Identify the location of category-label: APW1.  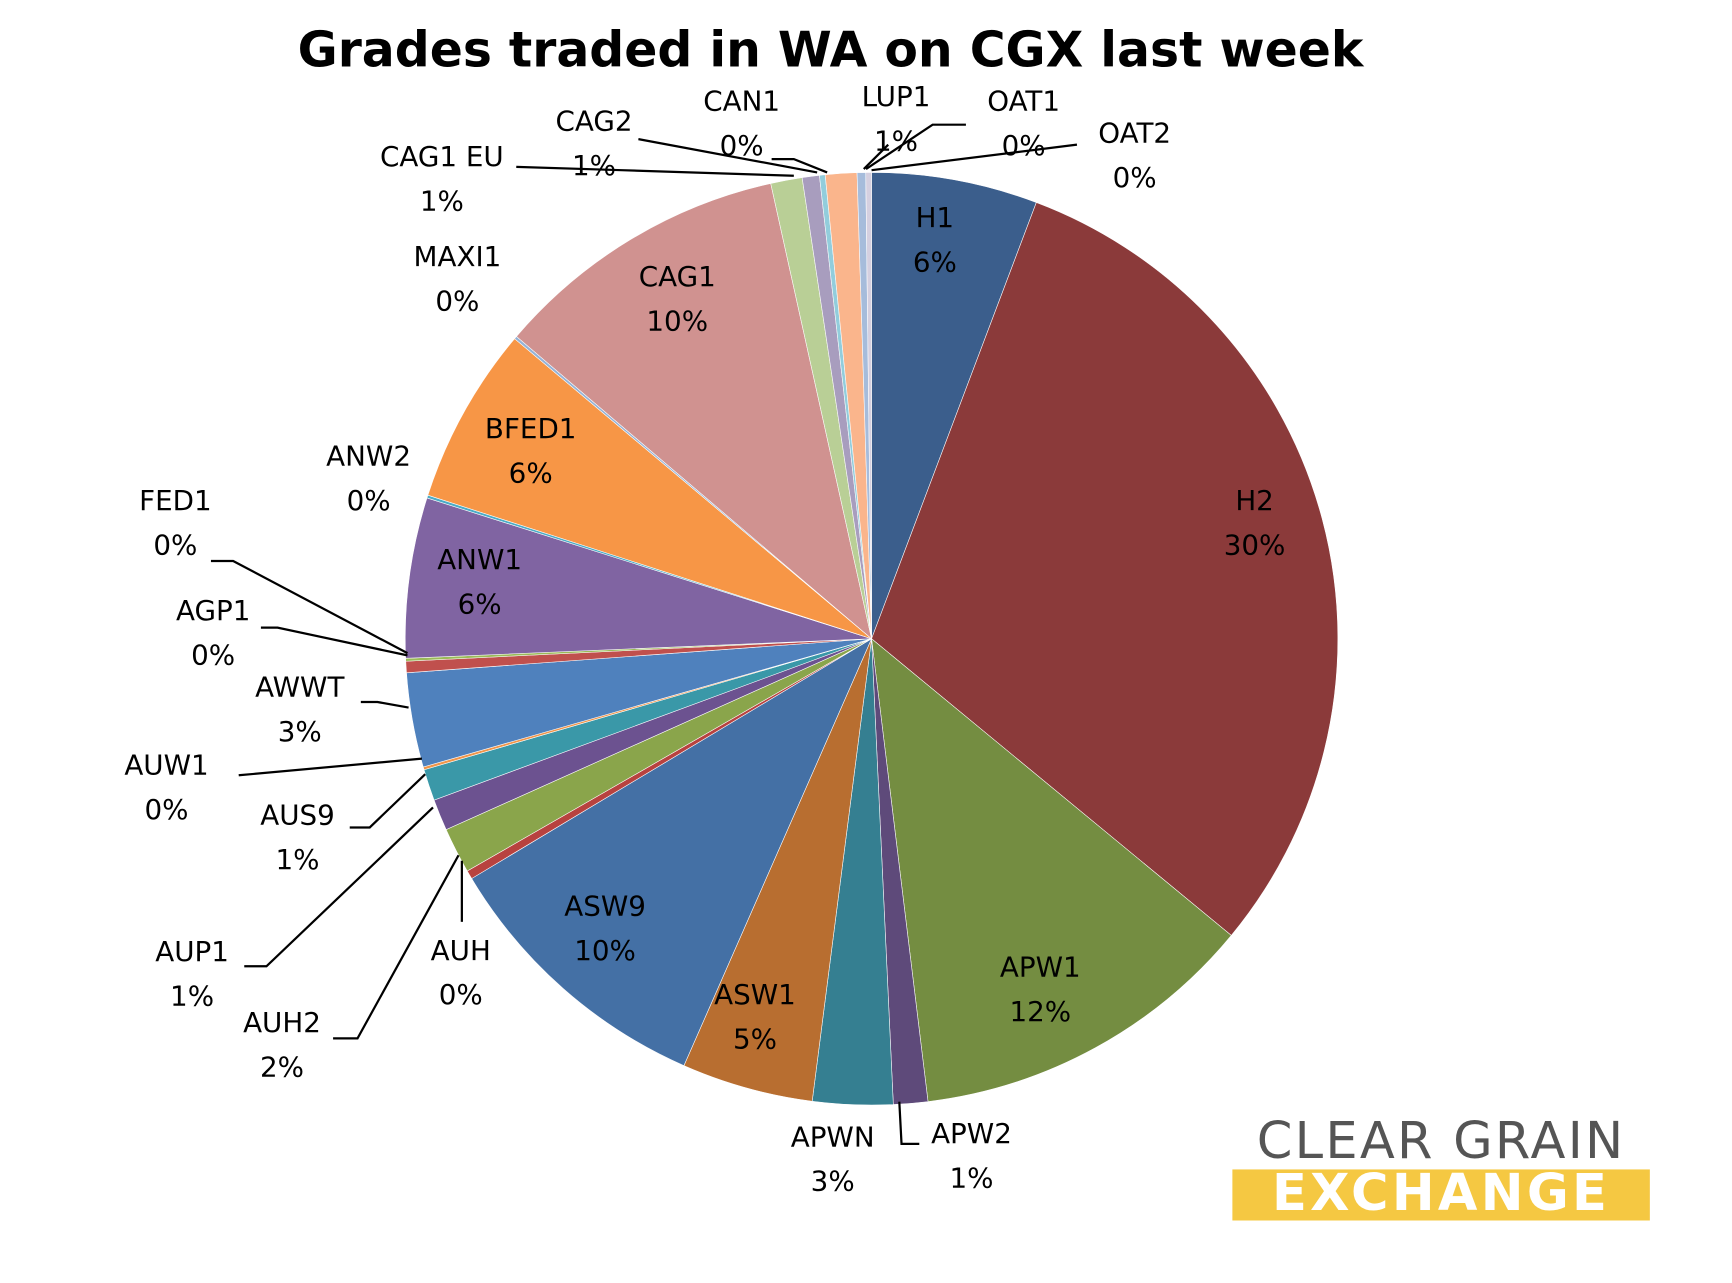
(1040, 966).